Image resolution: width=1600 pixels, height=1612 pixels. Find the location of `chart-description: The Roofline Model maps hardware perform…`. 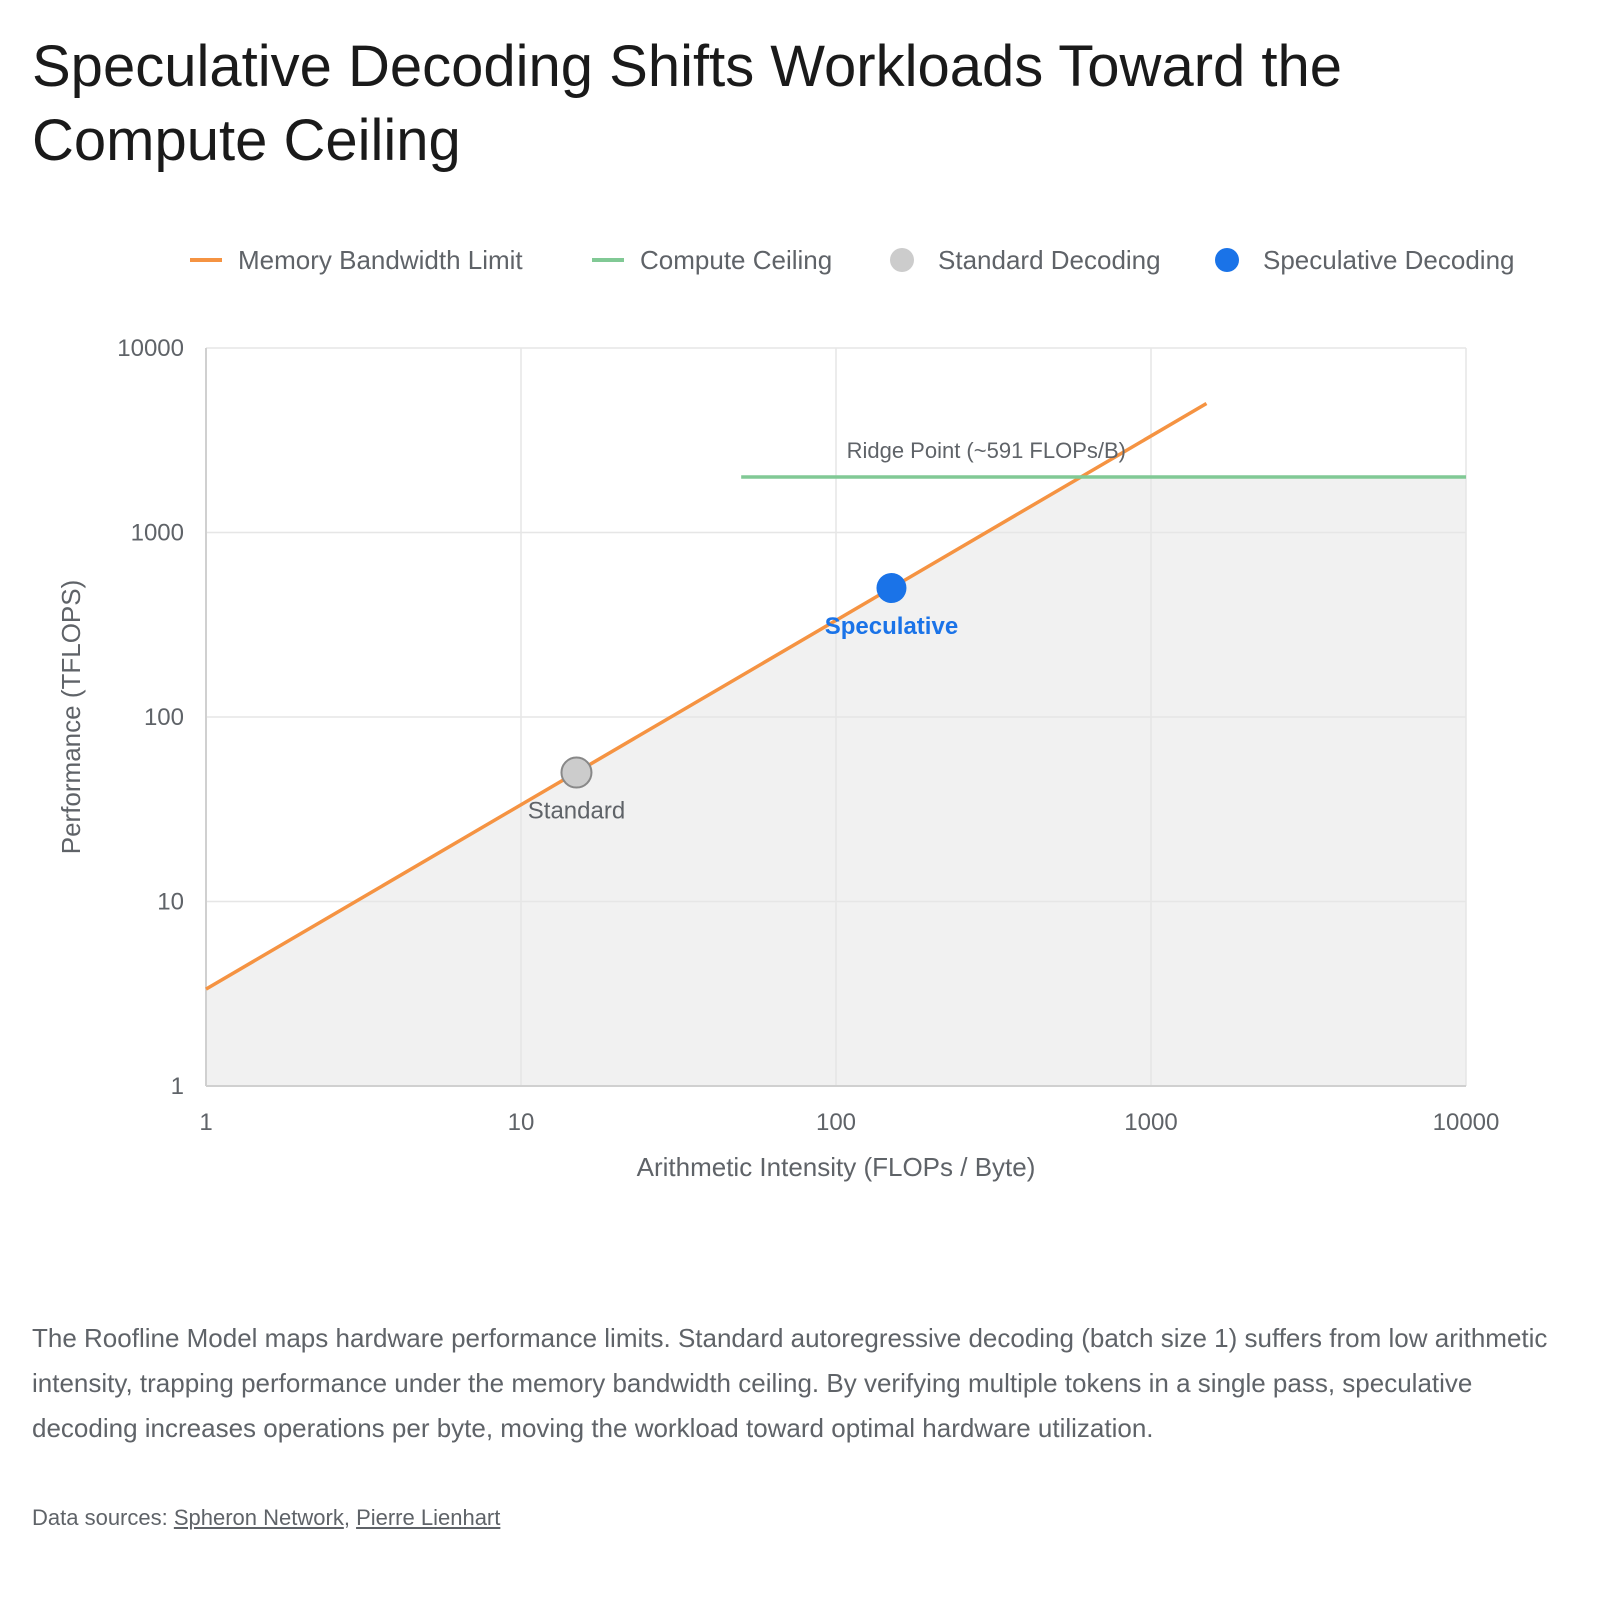

chart-description: The Roofline Model maps hardware perform… is located at coordinates (790, 1383).